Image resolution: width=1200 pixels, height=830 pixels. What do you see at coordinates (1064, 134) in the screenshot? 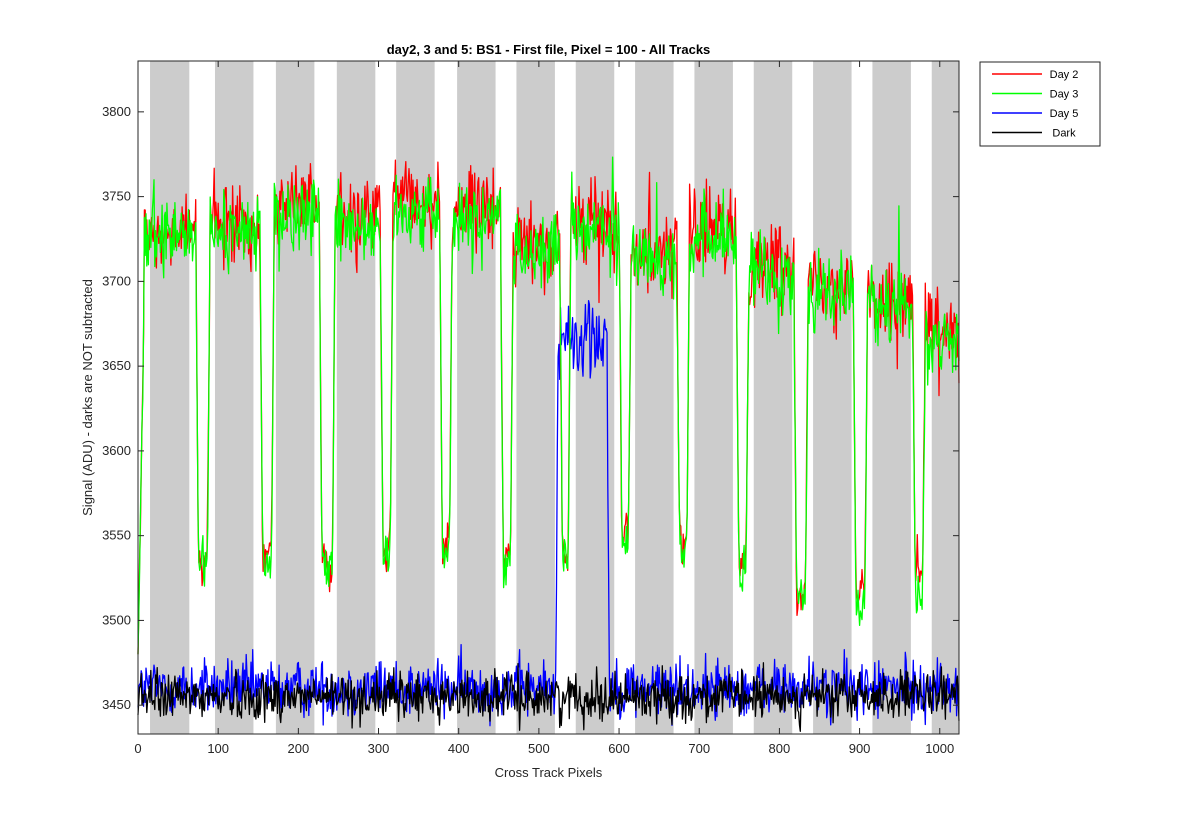
I see `legend-entry-label: Dark` at bounding box center [1064, 134].